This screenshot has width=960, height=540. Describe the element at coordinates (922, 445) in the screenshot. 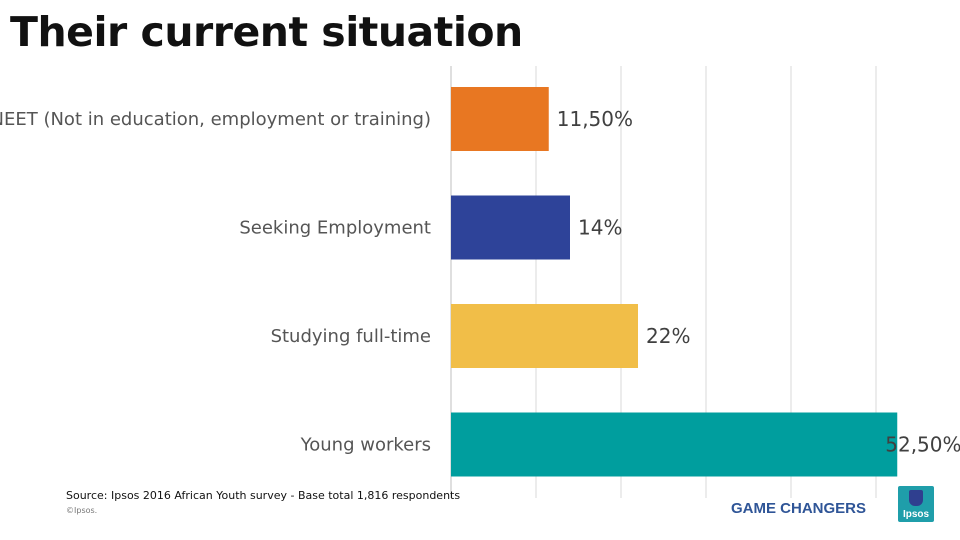

I see `value-label-3: 52,50%` at that location.